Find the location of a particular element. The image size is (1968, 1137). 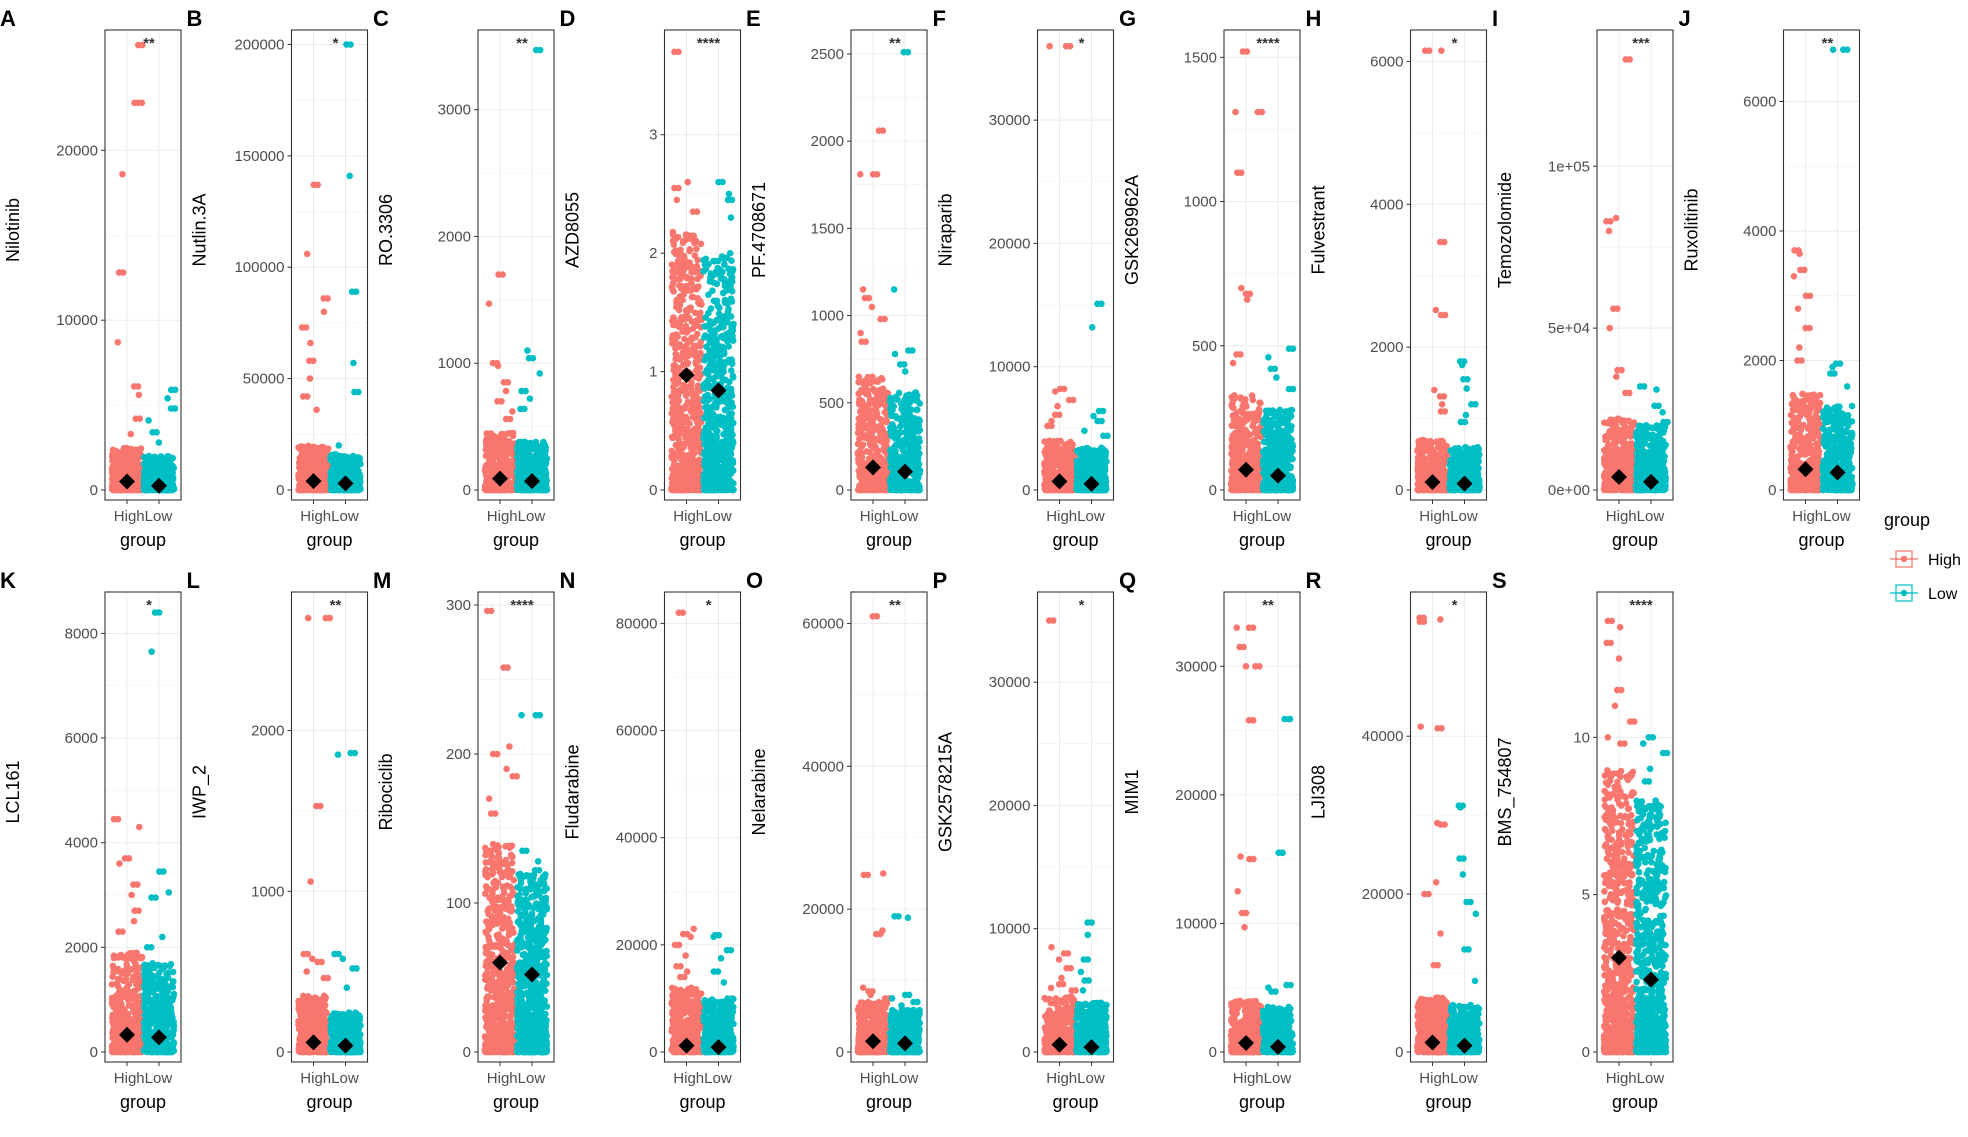

x-tick-label-high: High is located at coordinates (688, 516).